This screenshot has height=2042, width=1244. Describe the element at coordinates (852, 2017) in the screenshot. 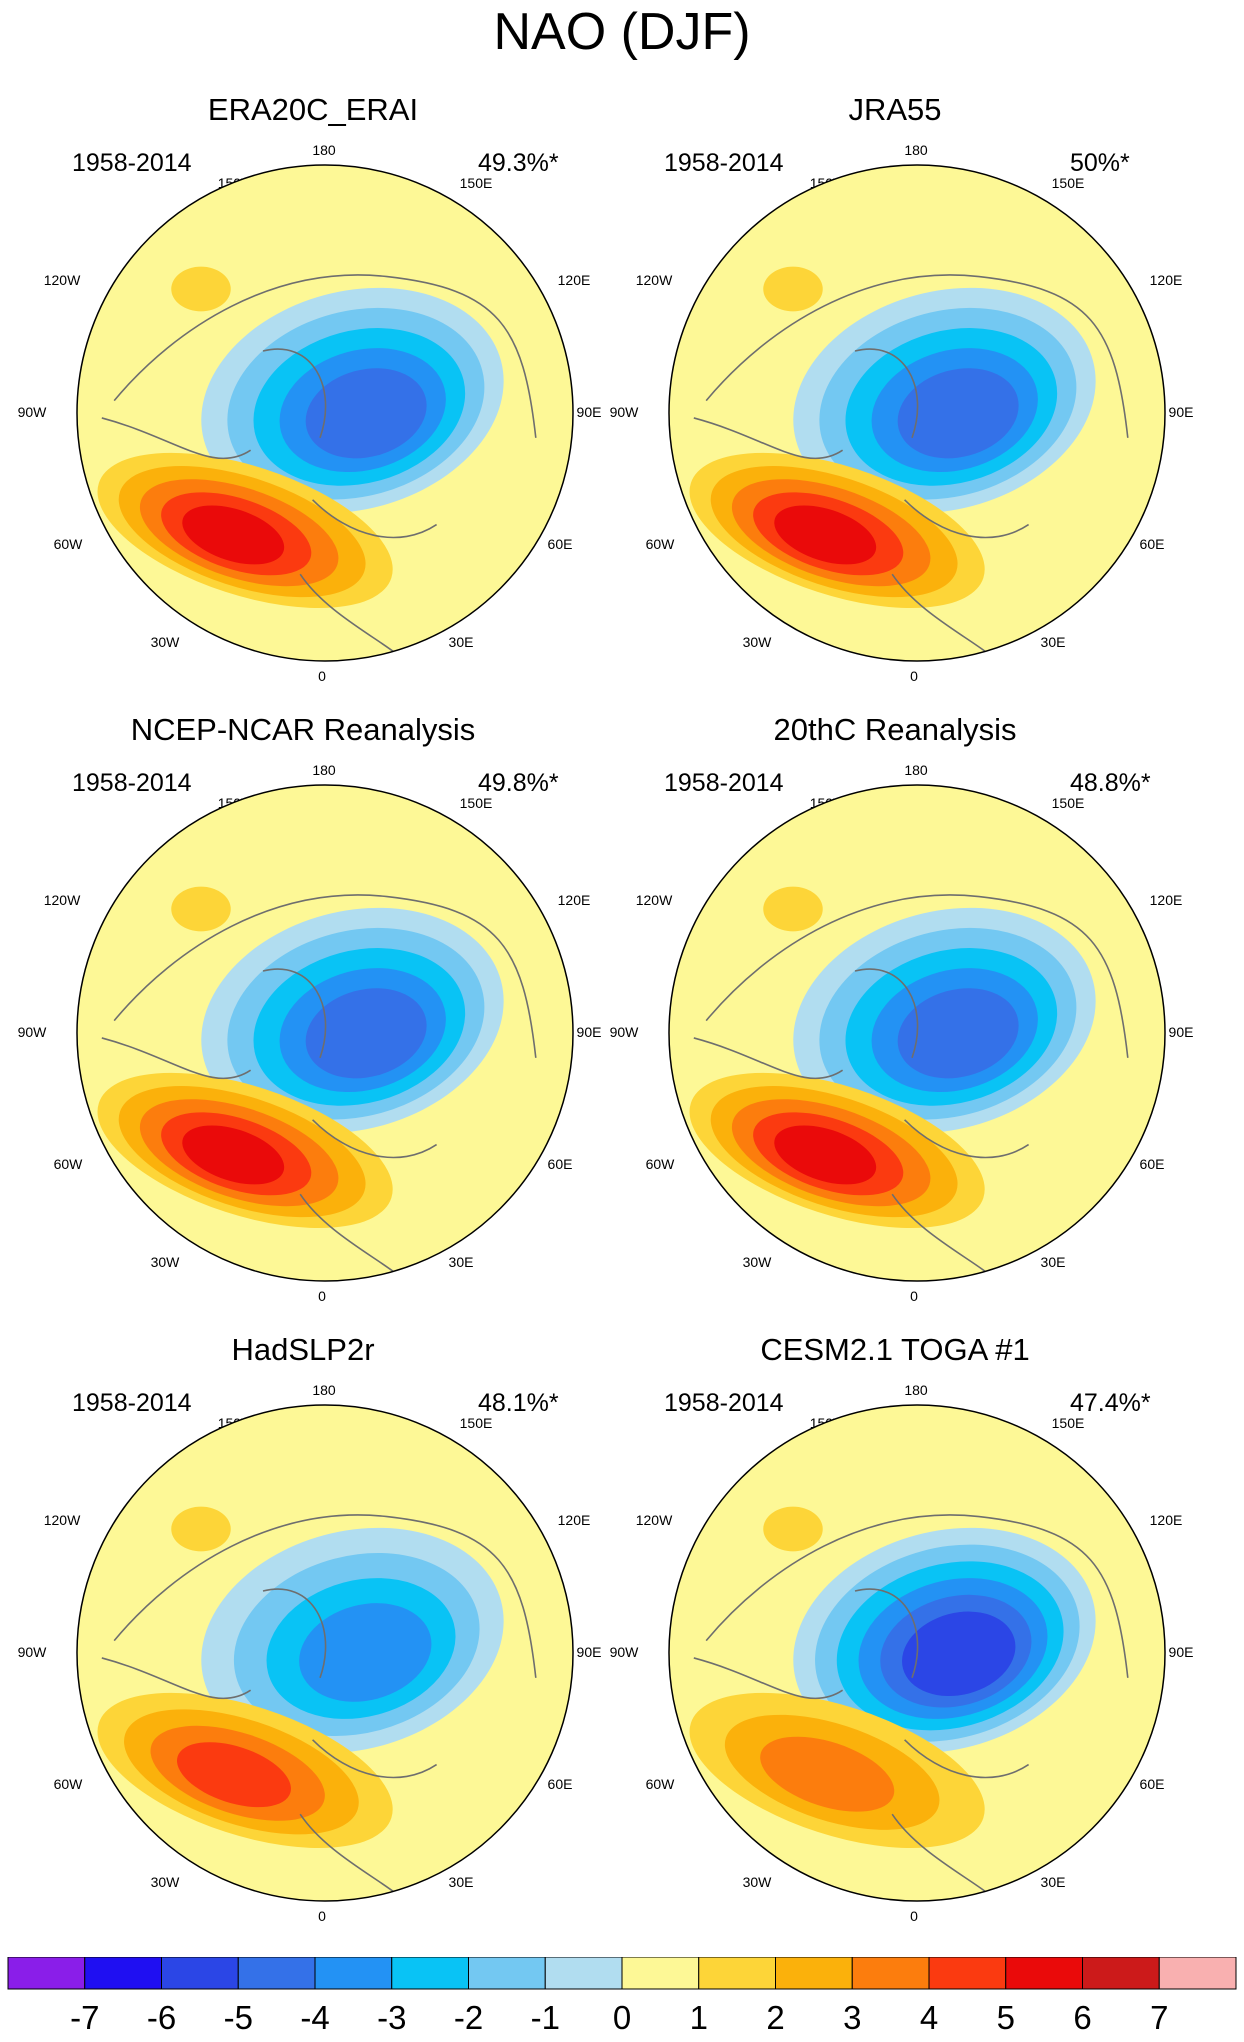

I see `colorbar-label: 3` at that location.